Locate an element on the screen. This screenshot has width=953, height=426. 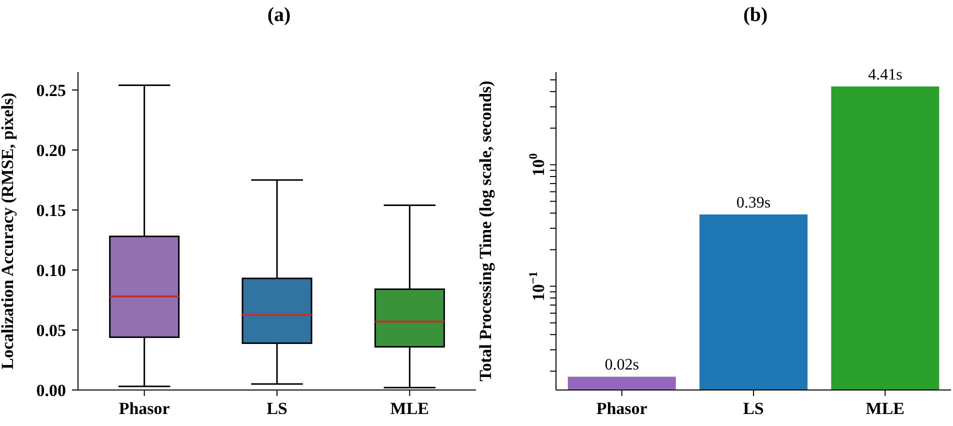
y-tick-label: 0.05 is located at coordinates (51, 330).